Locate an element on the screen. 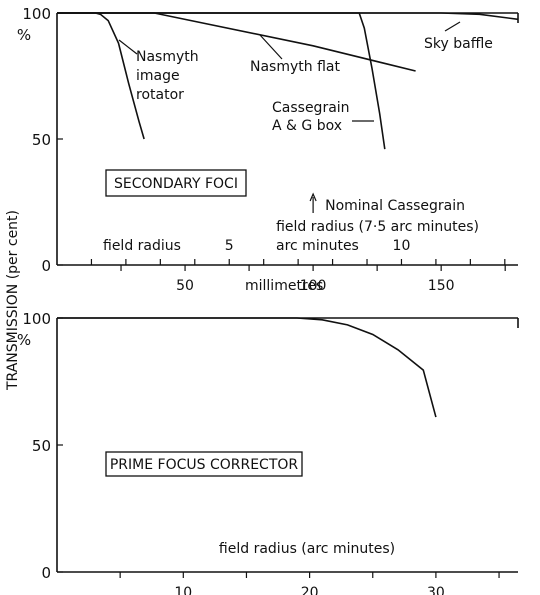 The image size is (540, 595). panel2-x-tick-label: 30 is located at coordinates (436, 590).